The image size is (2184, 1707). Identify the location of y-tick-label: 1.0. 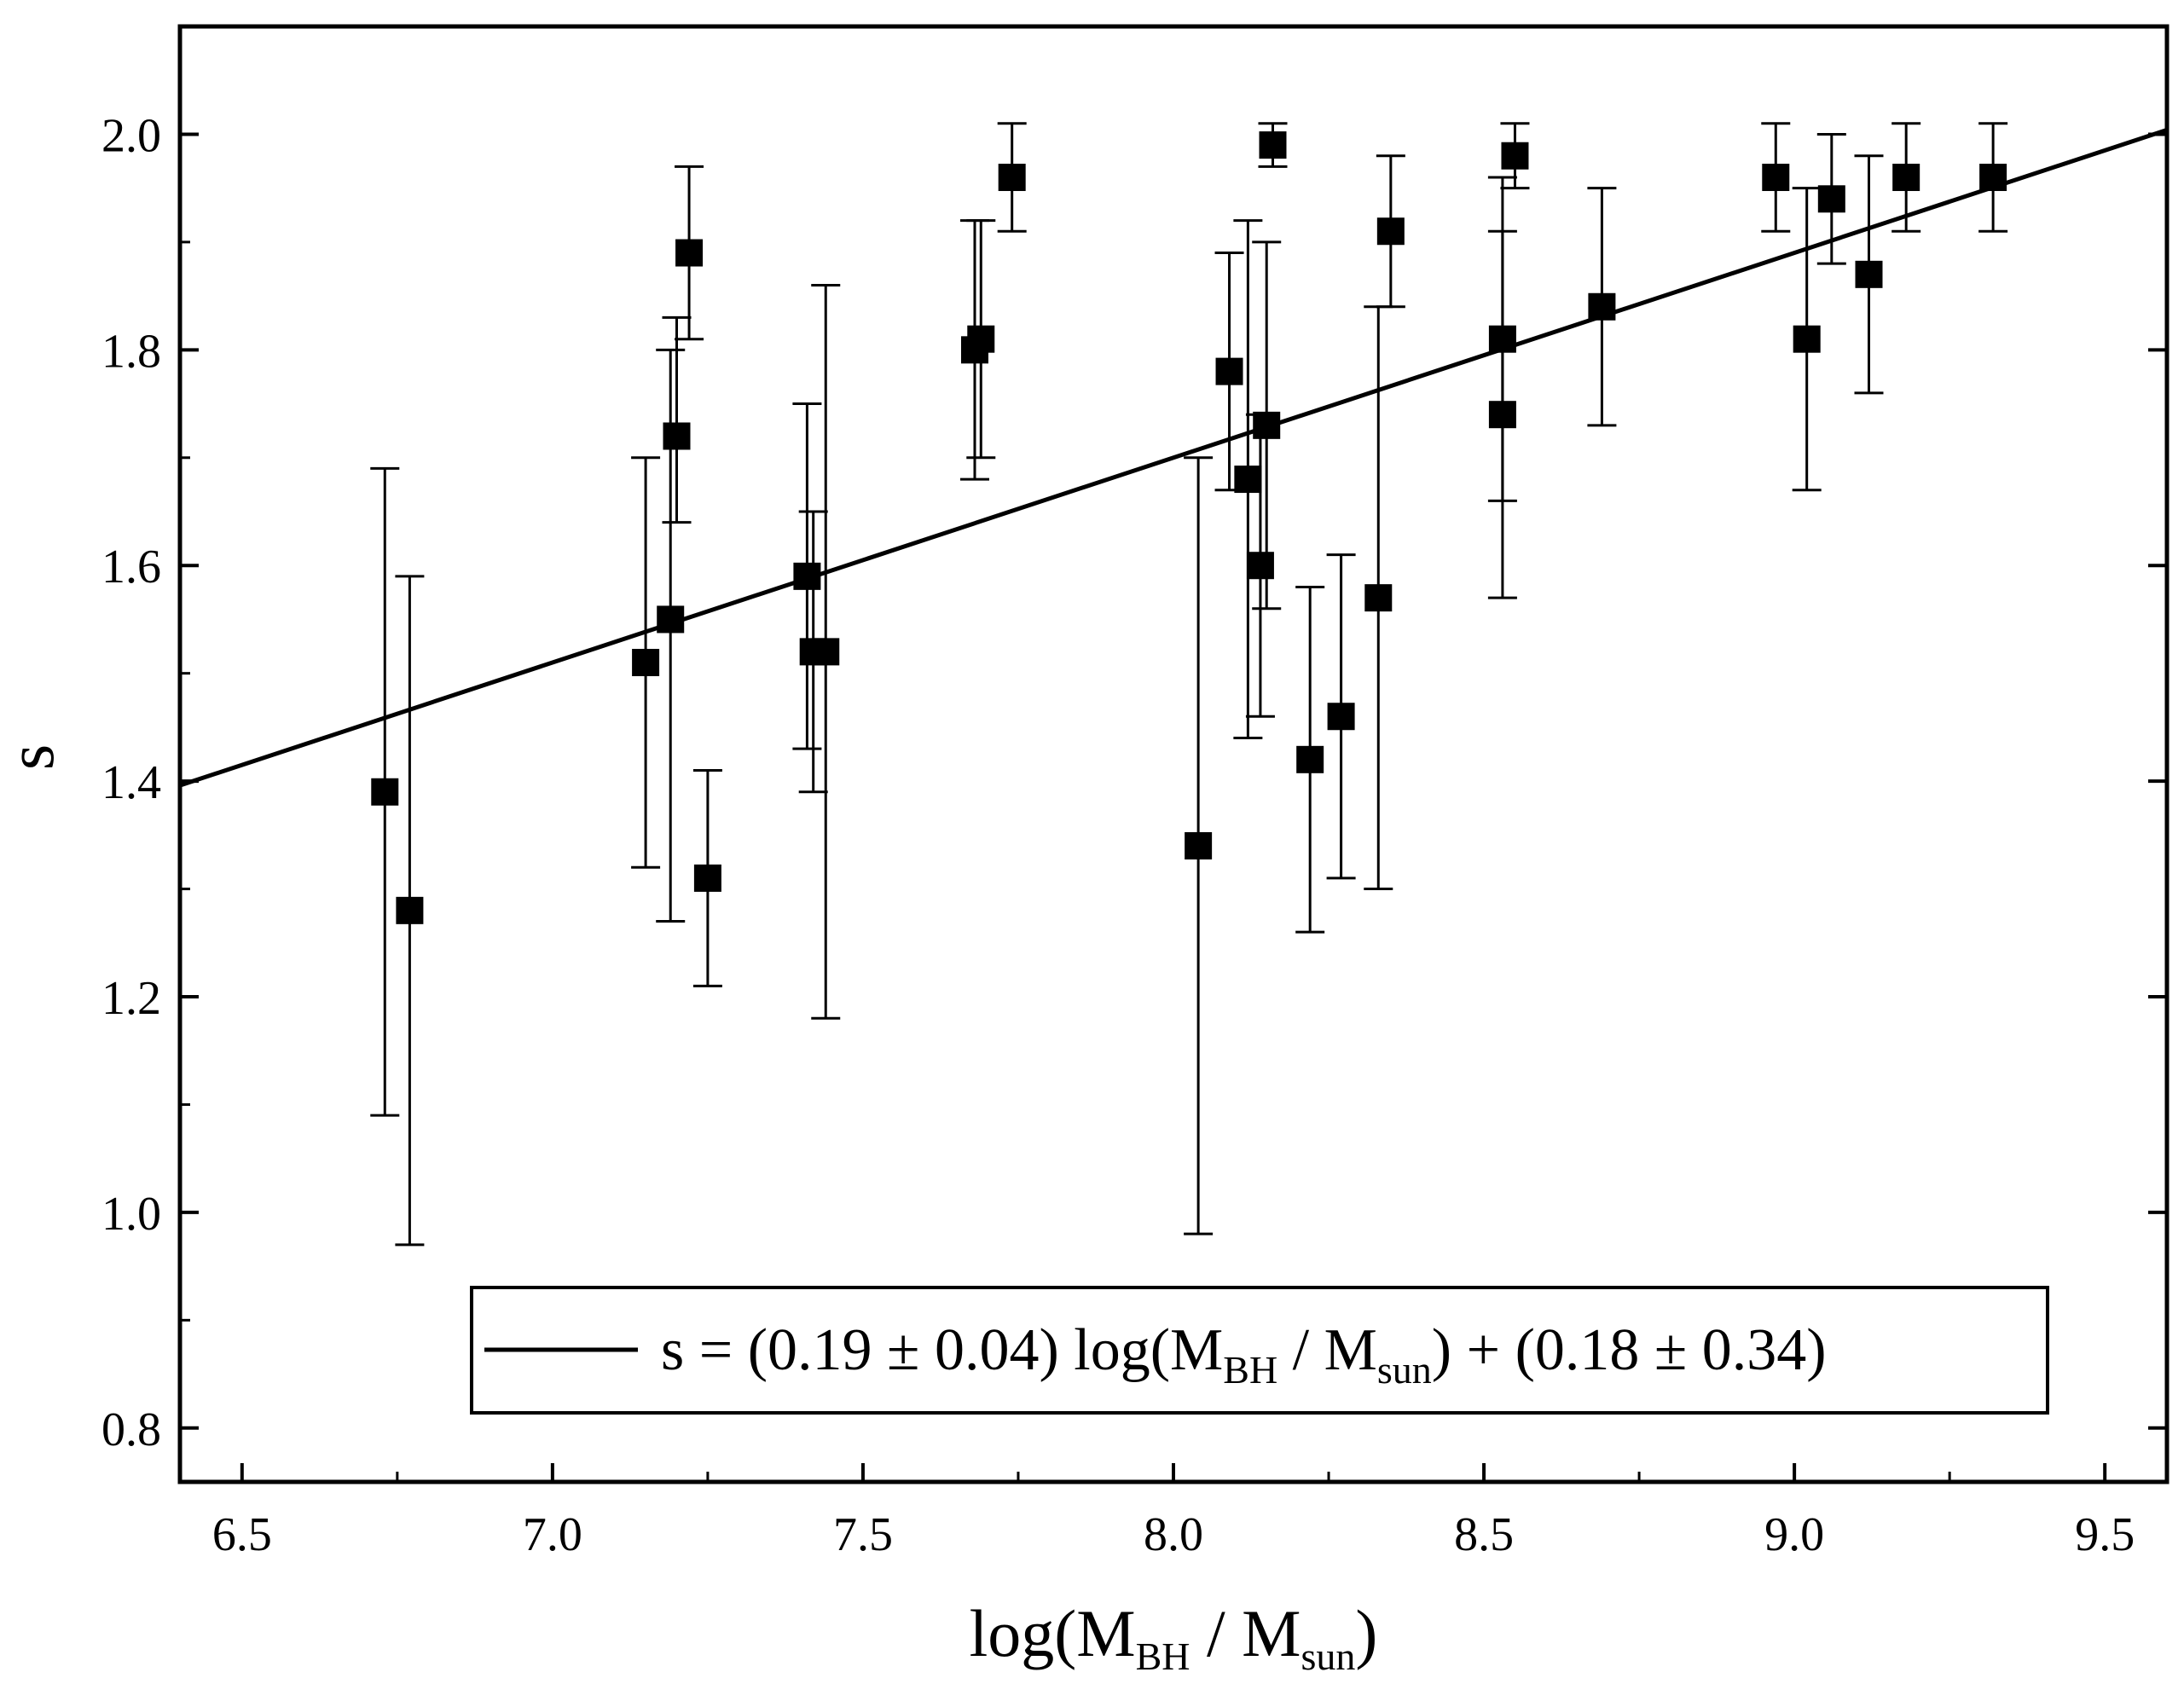
(131, 1214).